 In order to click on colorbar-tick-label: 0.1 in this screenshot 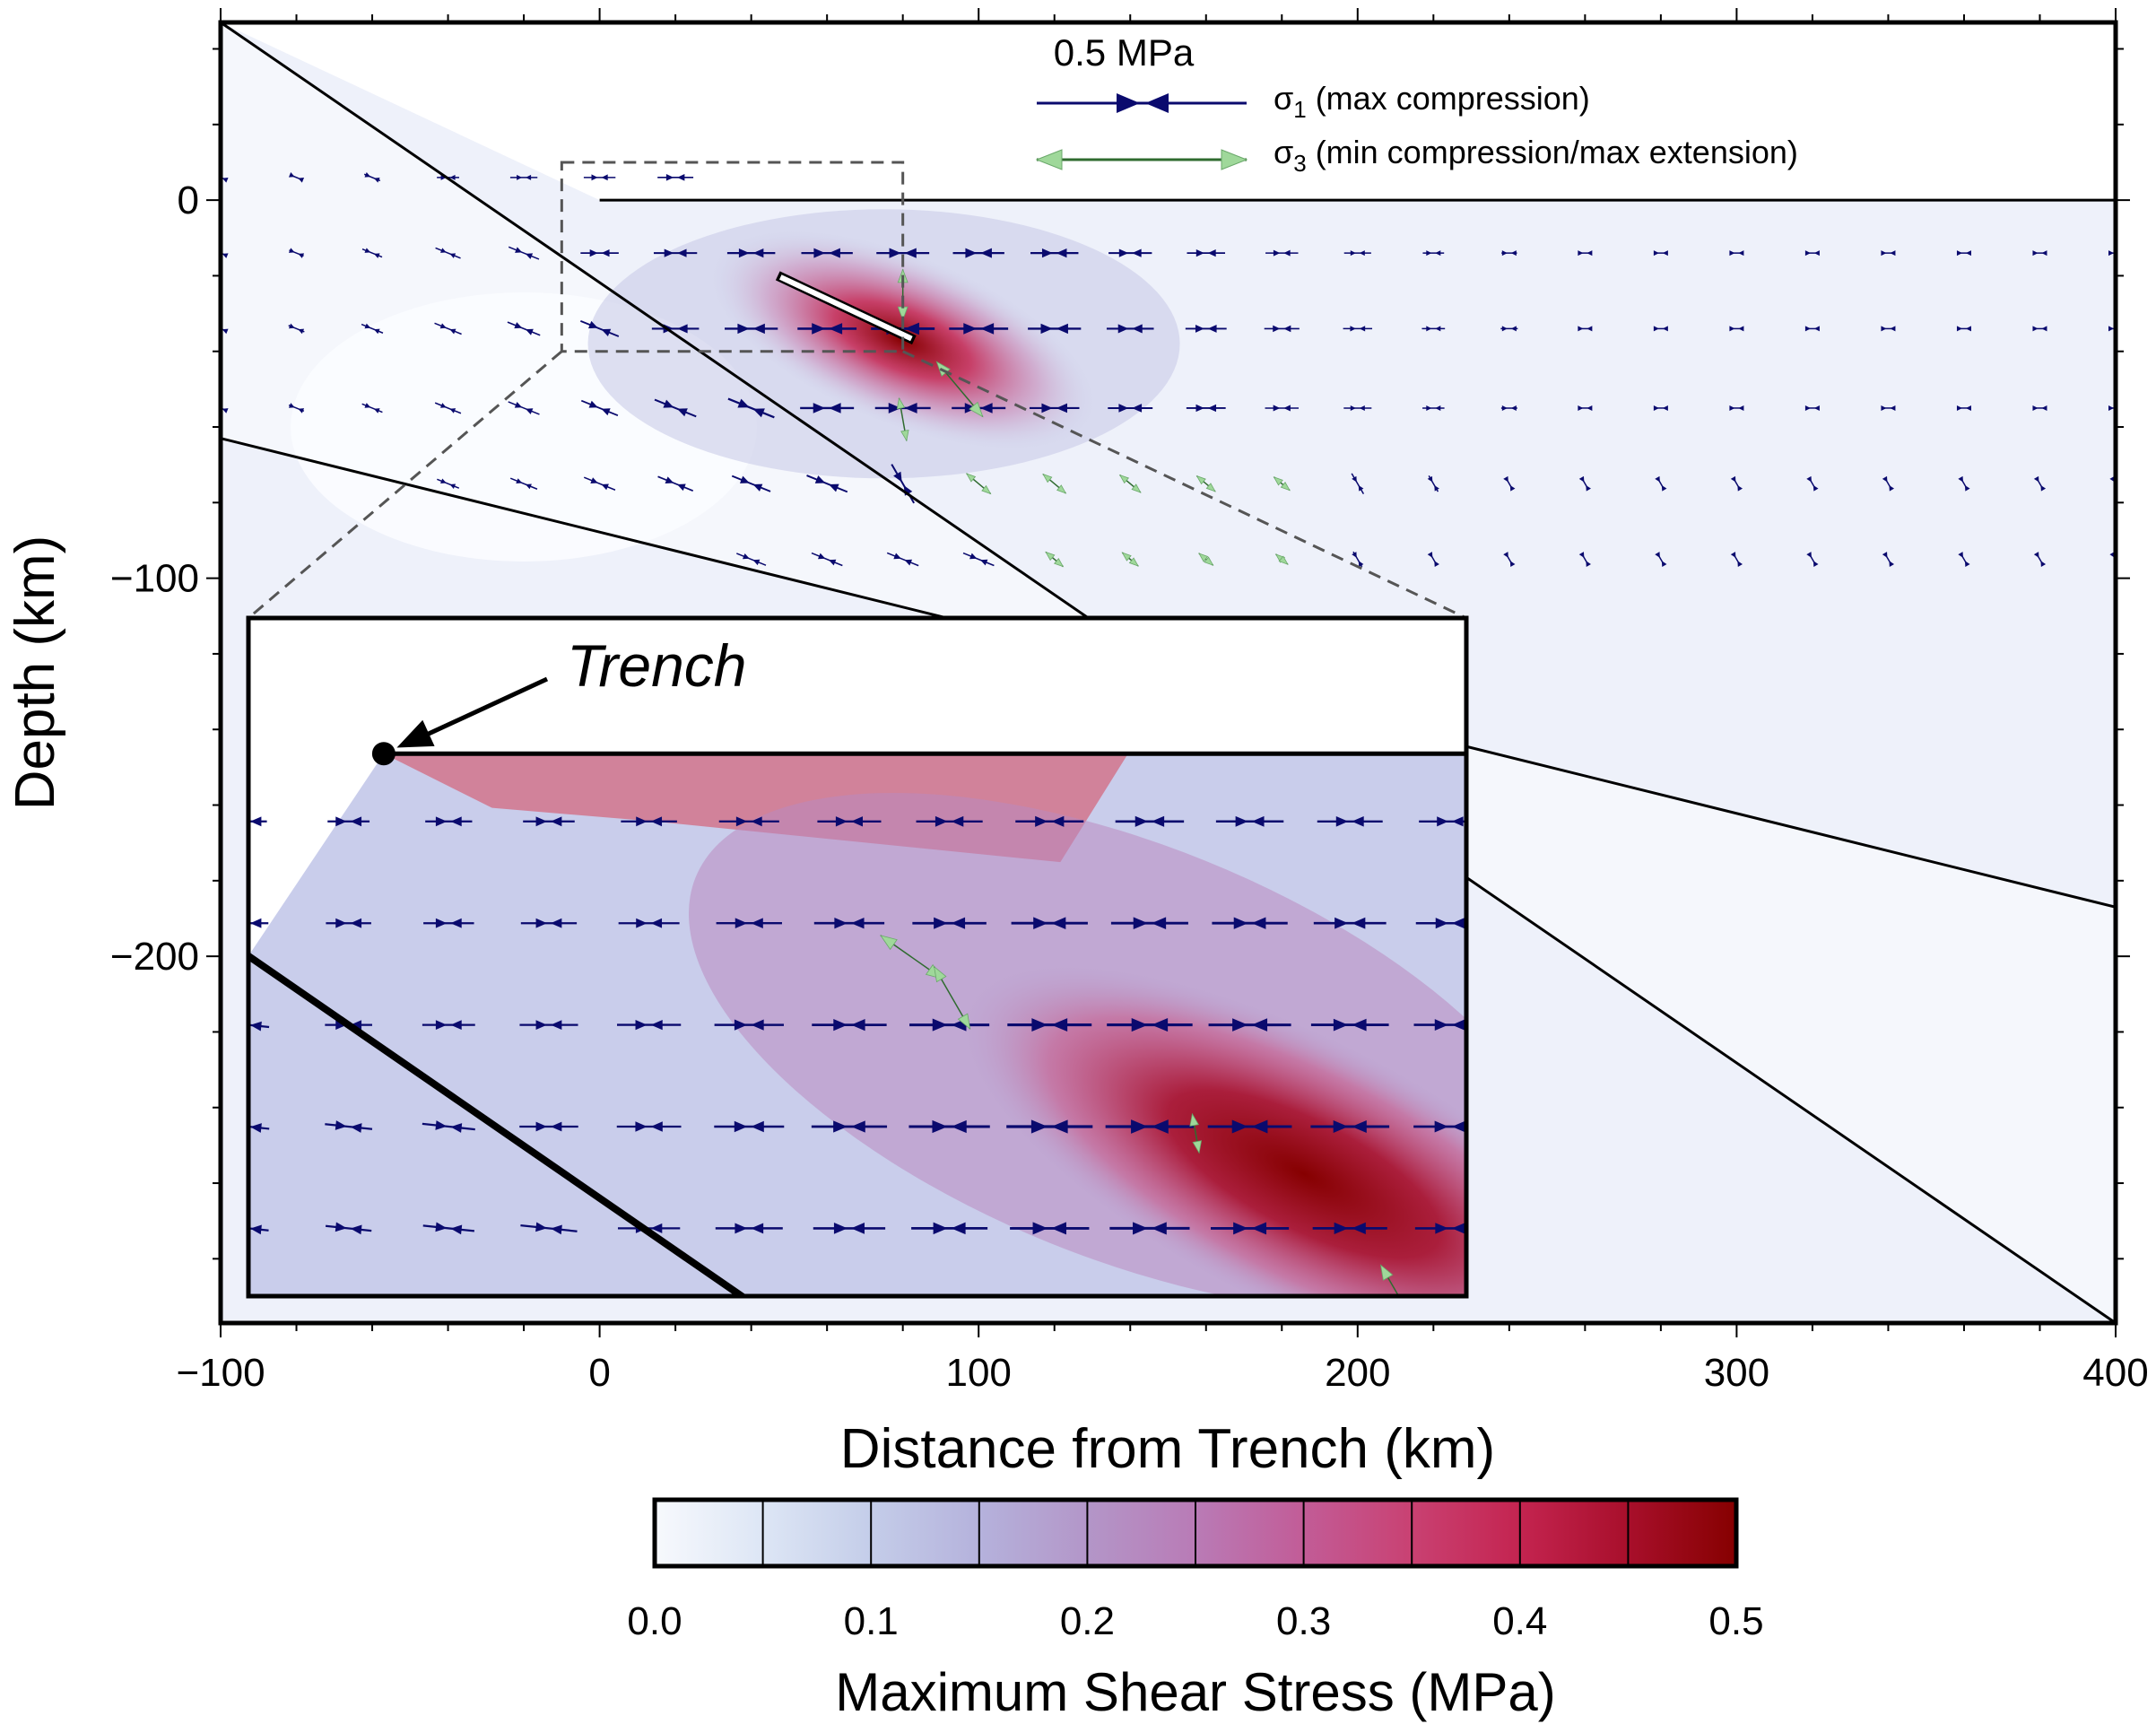, I will do `click(871, 1621)`.